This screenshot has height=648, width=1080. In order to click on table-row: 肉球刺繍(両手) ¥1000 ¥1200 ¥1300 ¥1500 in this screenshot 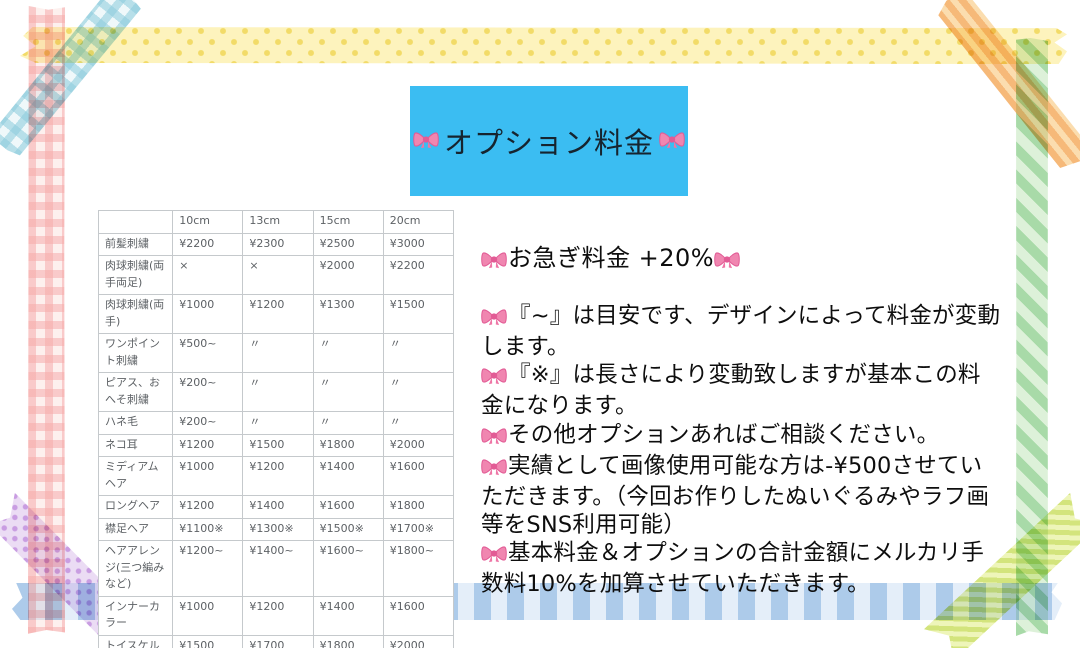, I will do `click(276, 314)`.